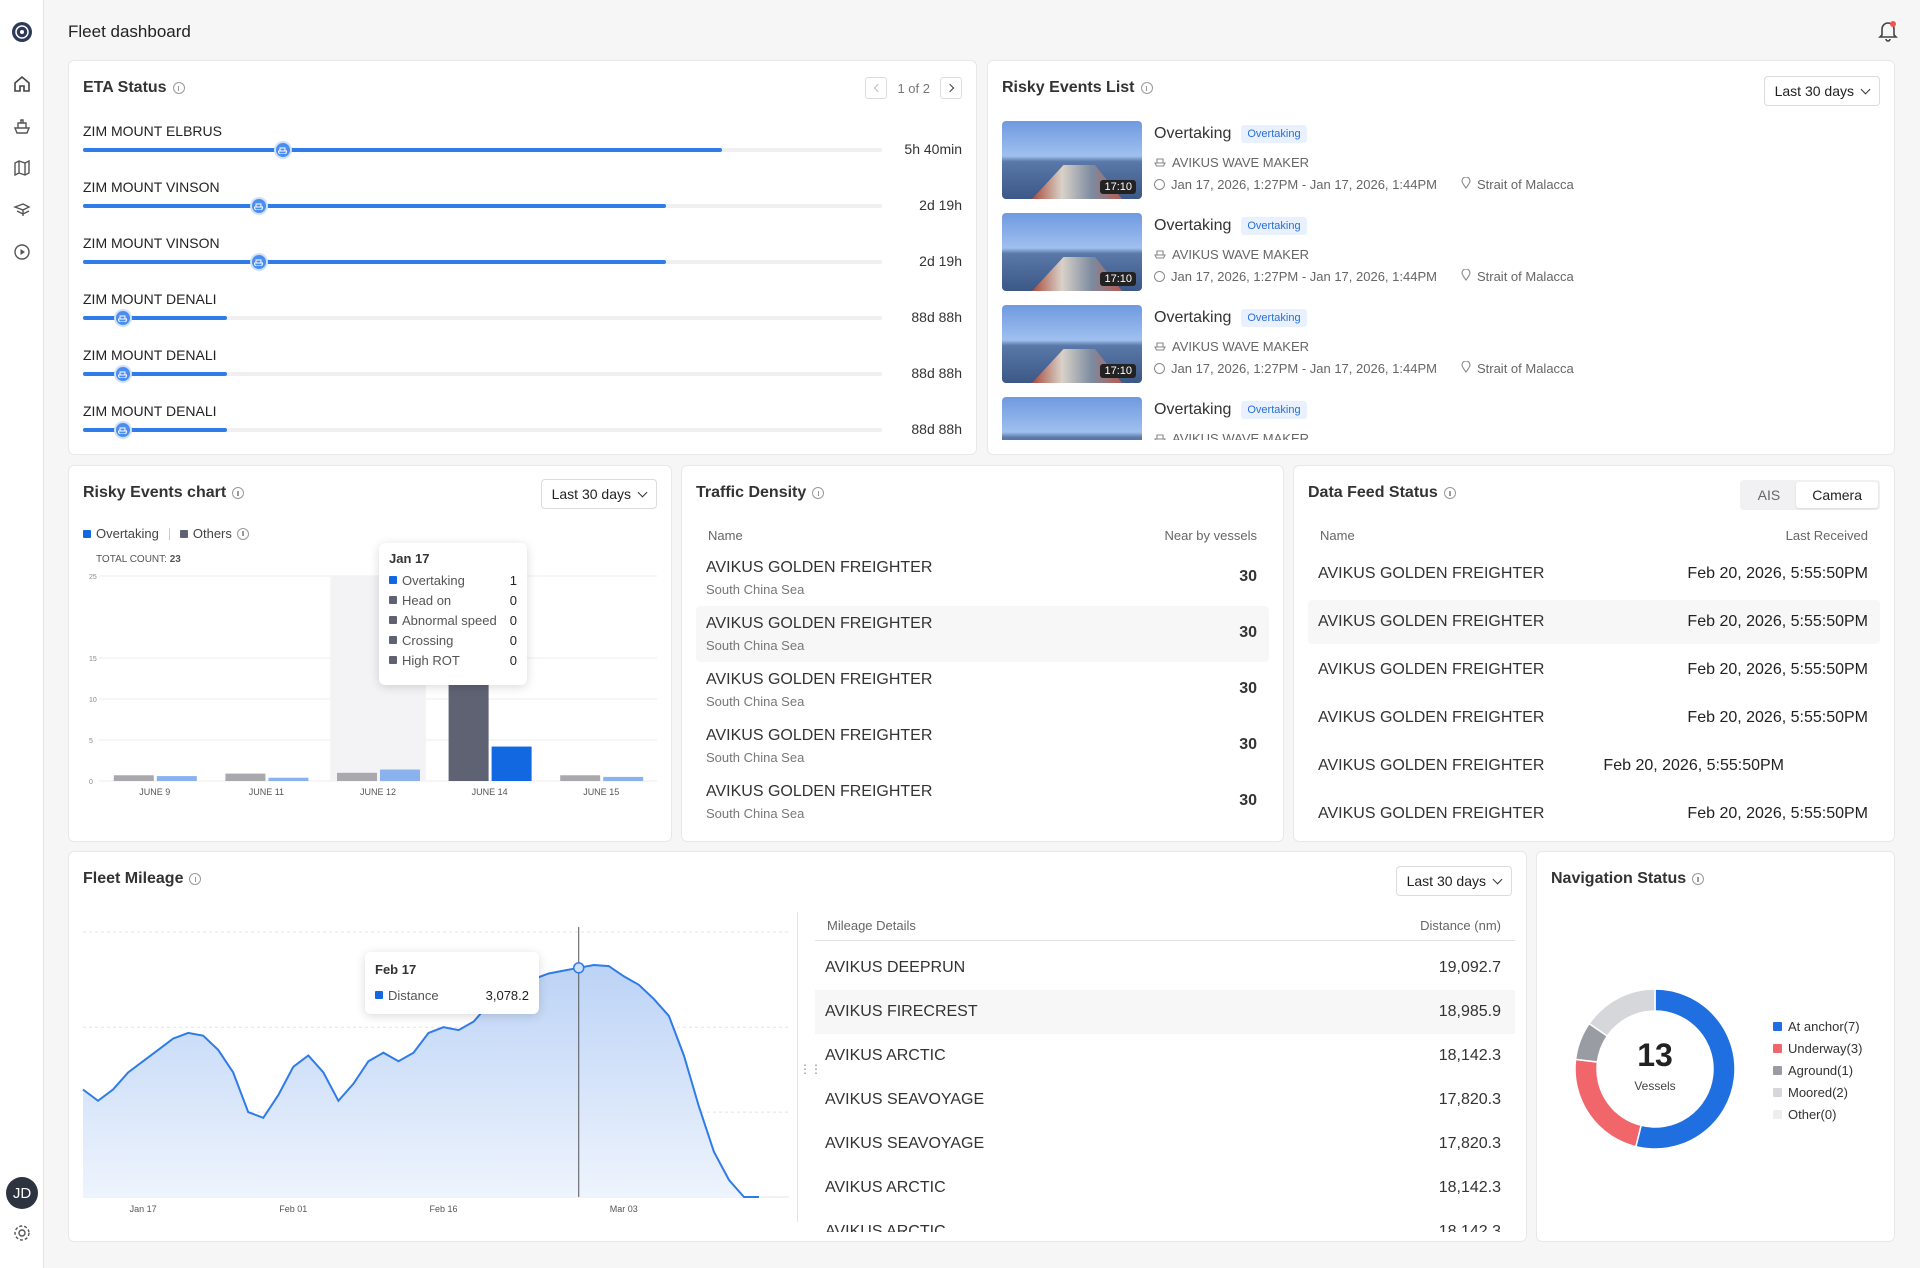 The height and width of the screenshot is (1268, 1920). Describe the element at coordinates (885, 1055) in the screenshot. I see `vessel-name: AVIKUS ARCTIC` at that location.